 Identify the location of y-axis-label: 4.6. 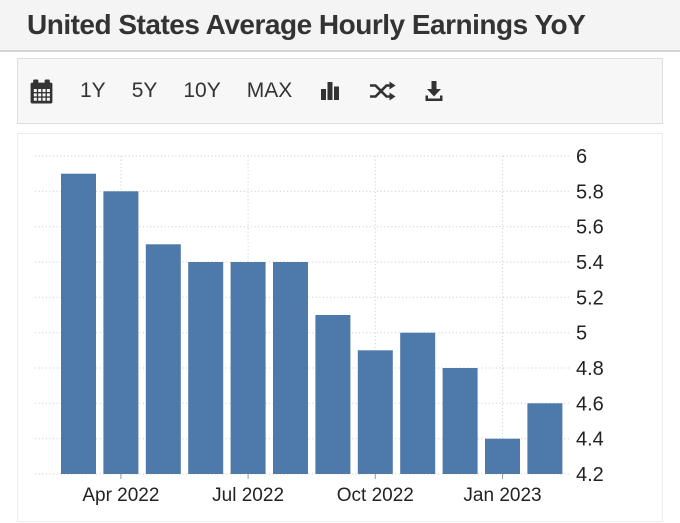
(590, 404).